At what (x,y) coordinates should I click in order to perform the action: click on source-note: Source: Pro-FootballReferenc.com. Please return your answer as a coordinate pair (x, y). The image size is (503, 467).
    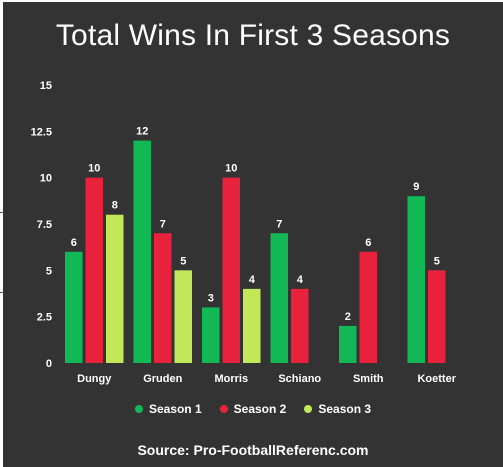
    Looking at the image, I should click on (253, 450).